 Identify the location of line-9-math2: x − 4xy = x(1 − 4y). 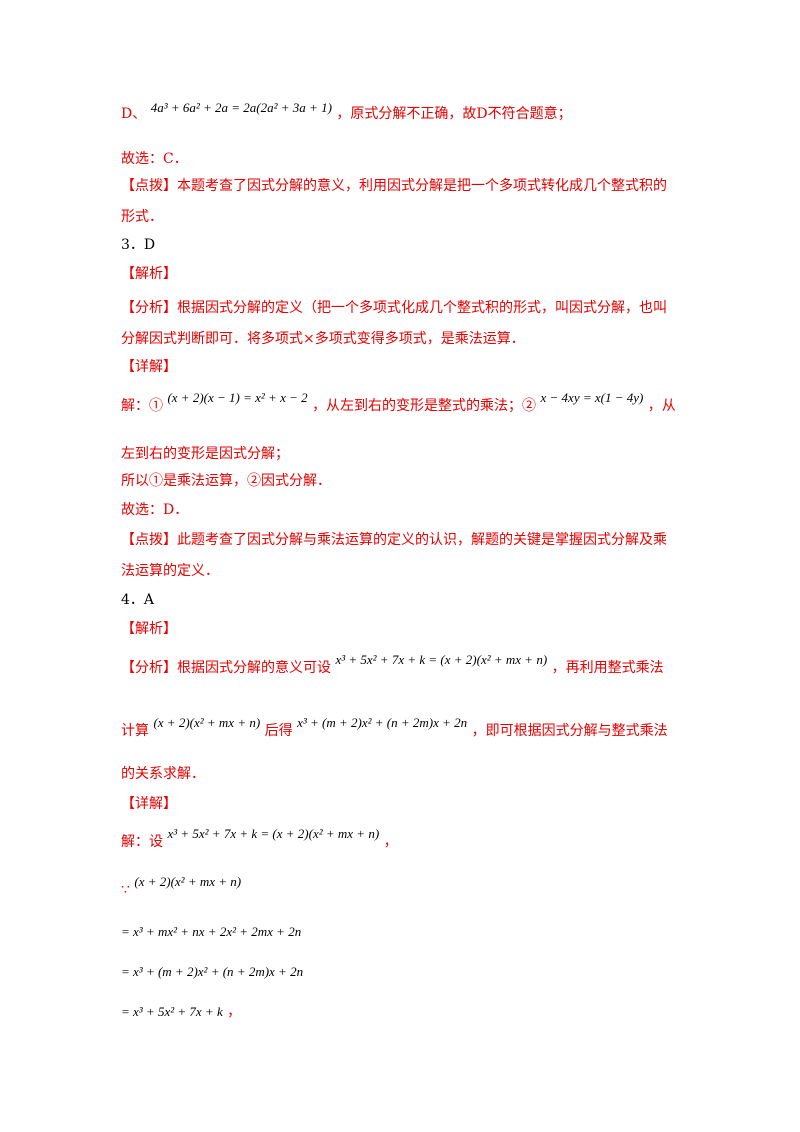
(592, 397).